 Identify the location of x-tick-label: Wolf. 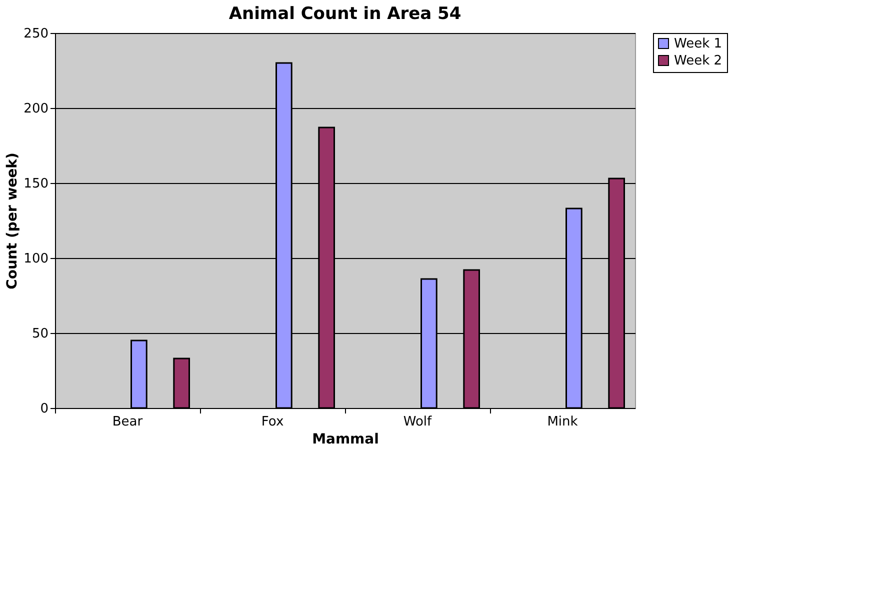
(417, 422).